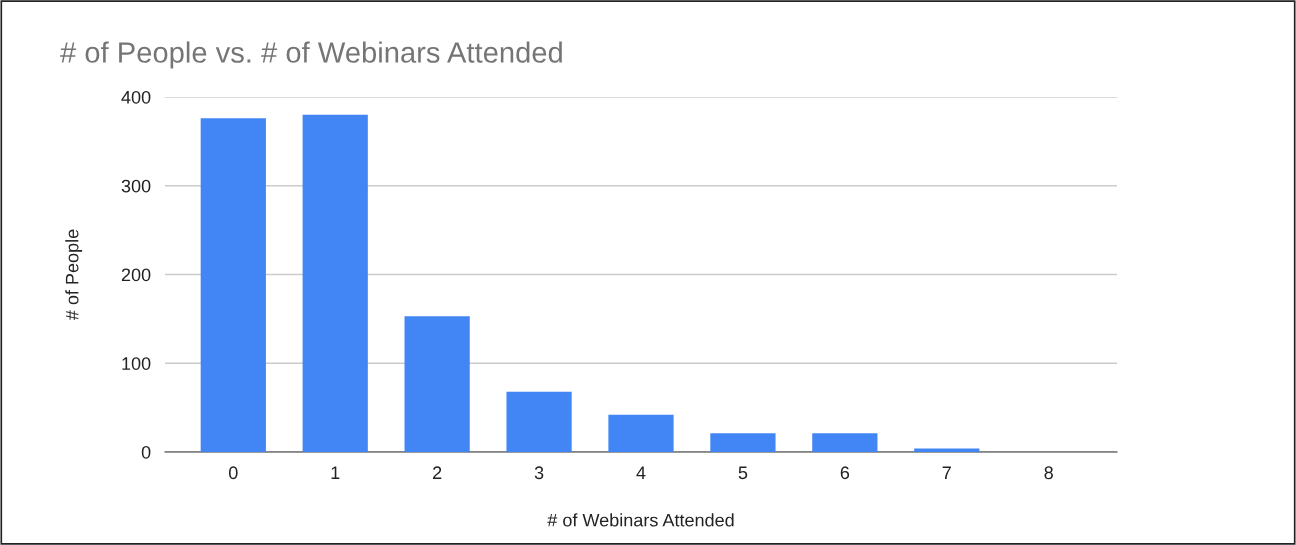  I want to click on y-axis-title: # of People, so click(74, 275).